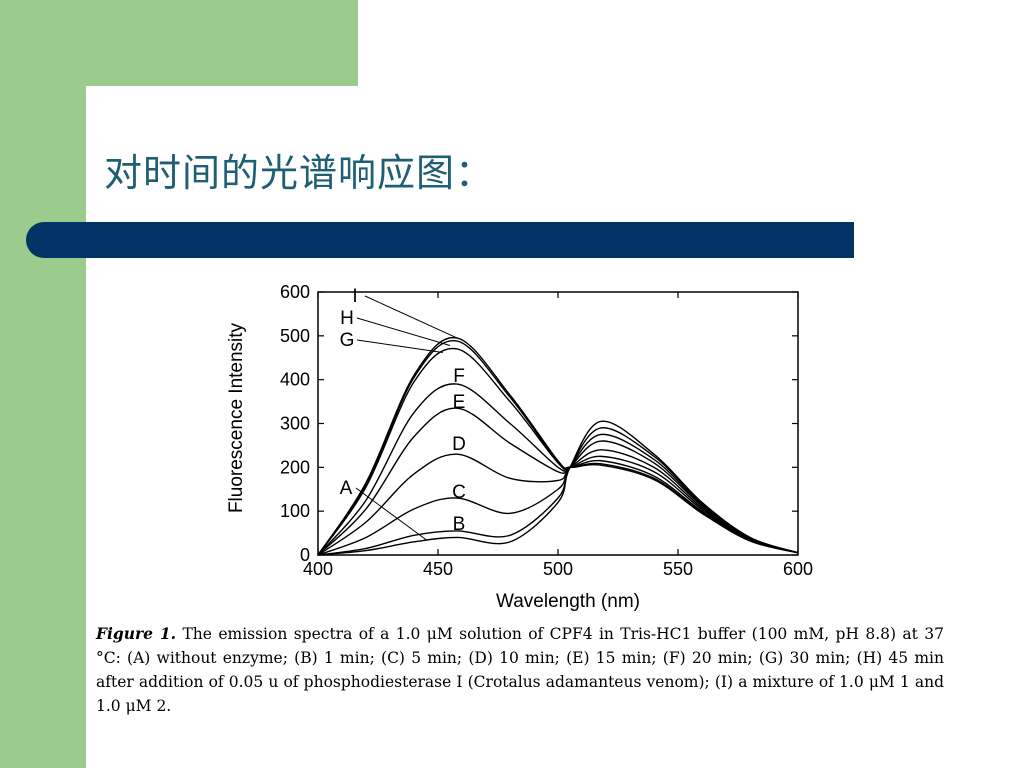 Image resolution: width=1024 pixels, height=768 pixels. Describe the element at coordinates (43, 384) in the screenshot. I see `left-decor-band` at that location.